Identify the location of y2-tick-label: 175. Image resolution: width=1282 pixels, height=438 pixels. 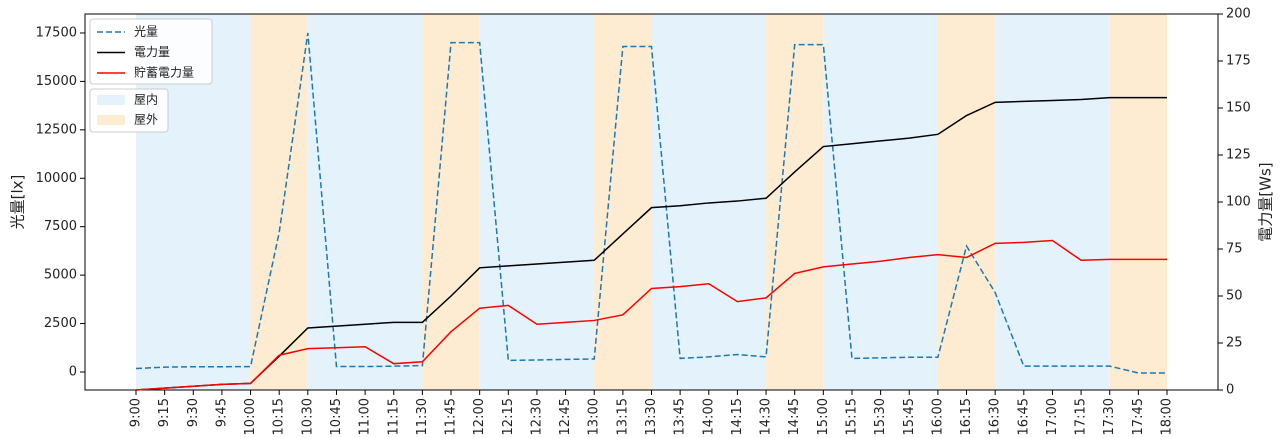
(1238, 61).